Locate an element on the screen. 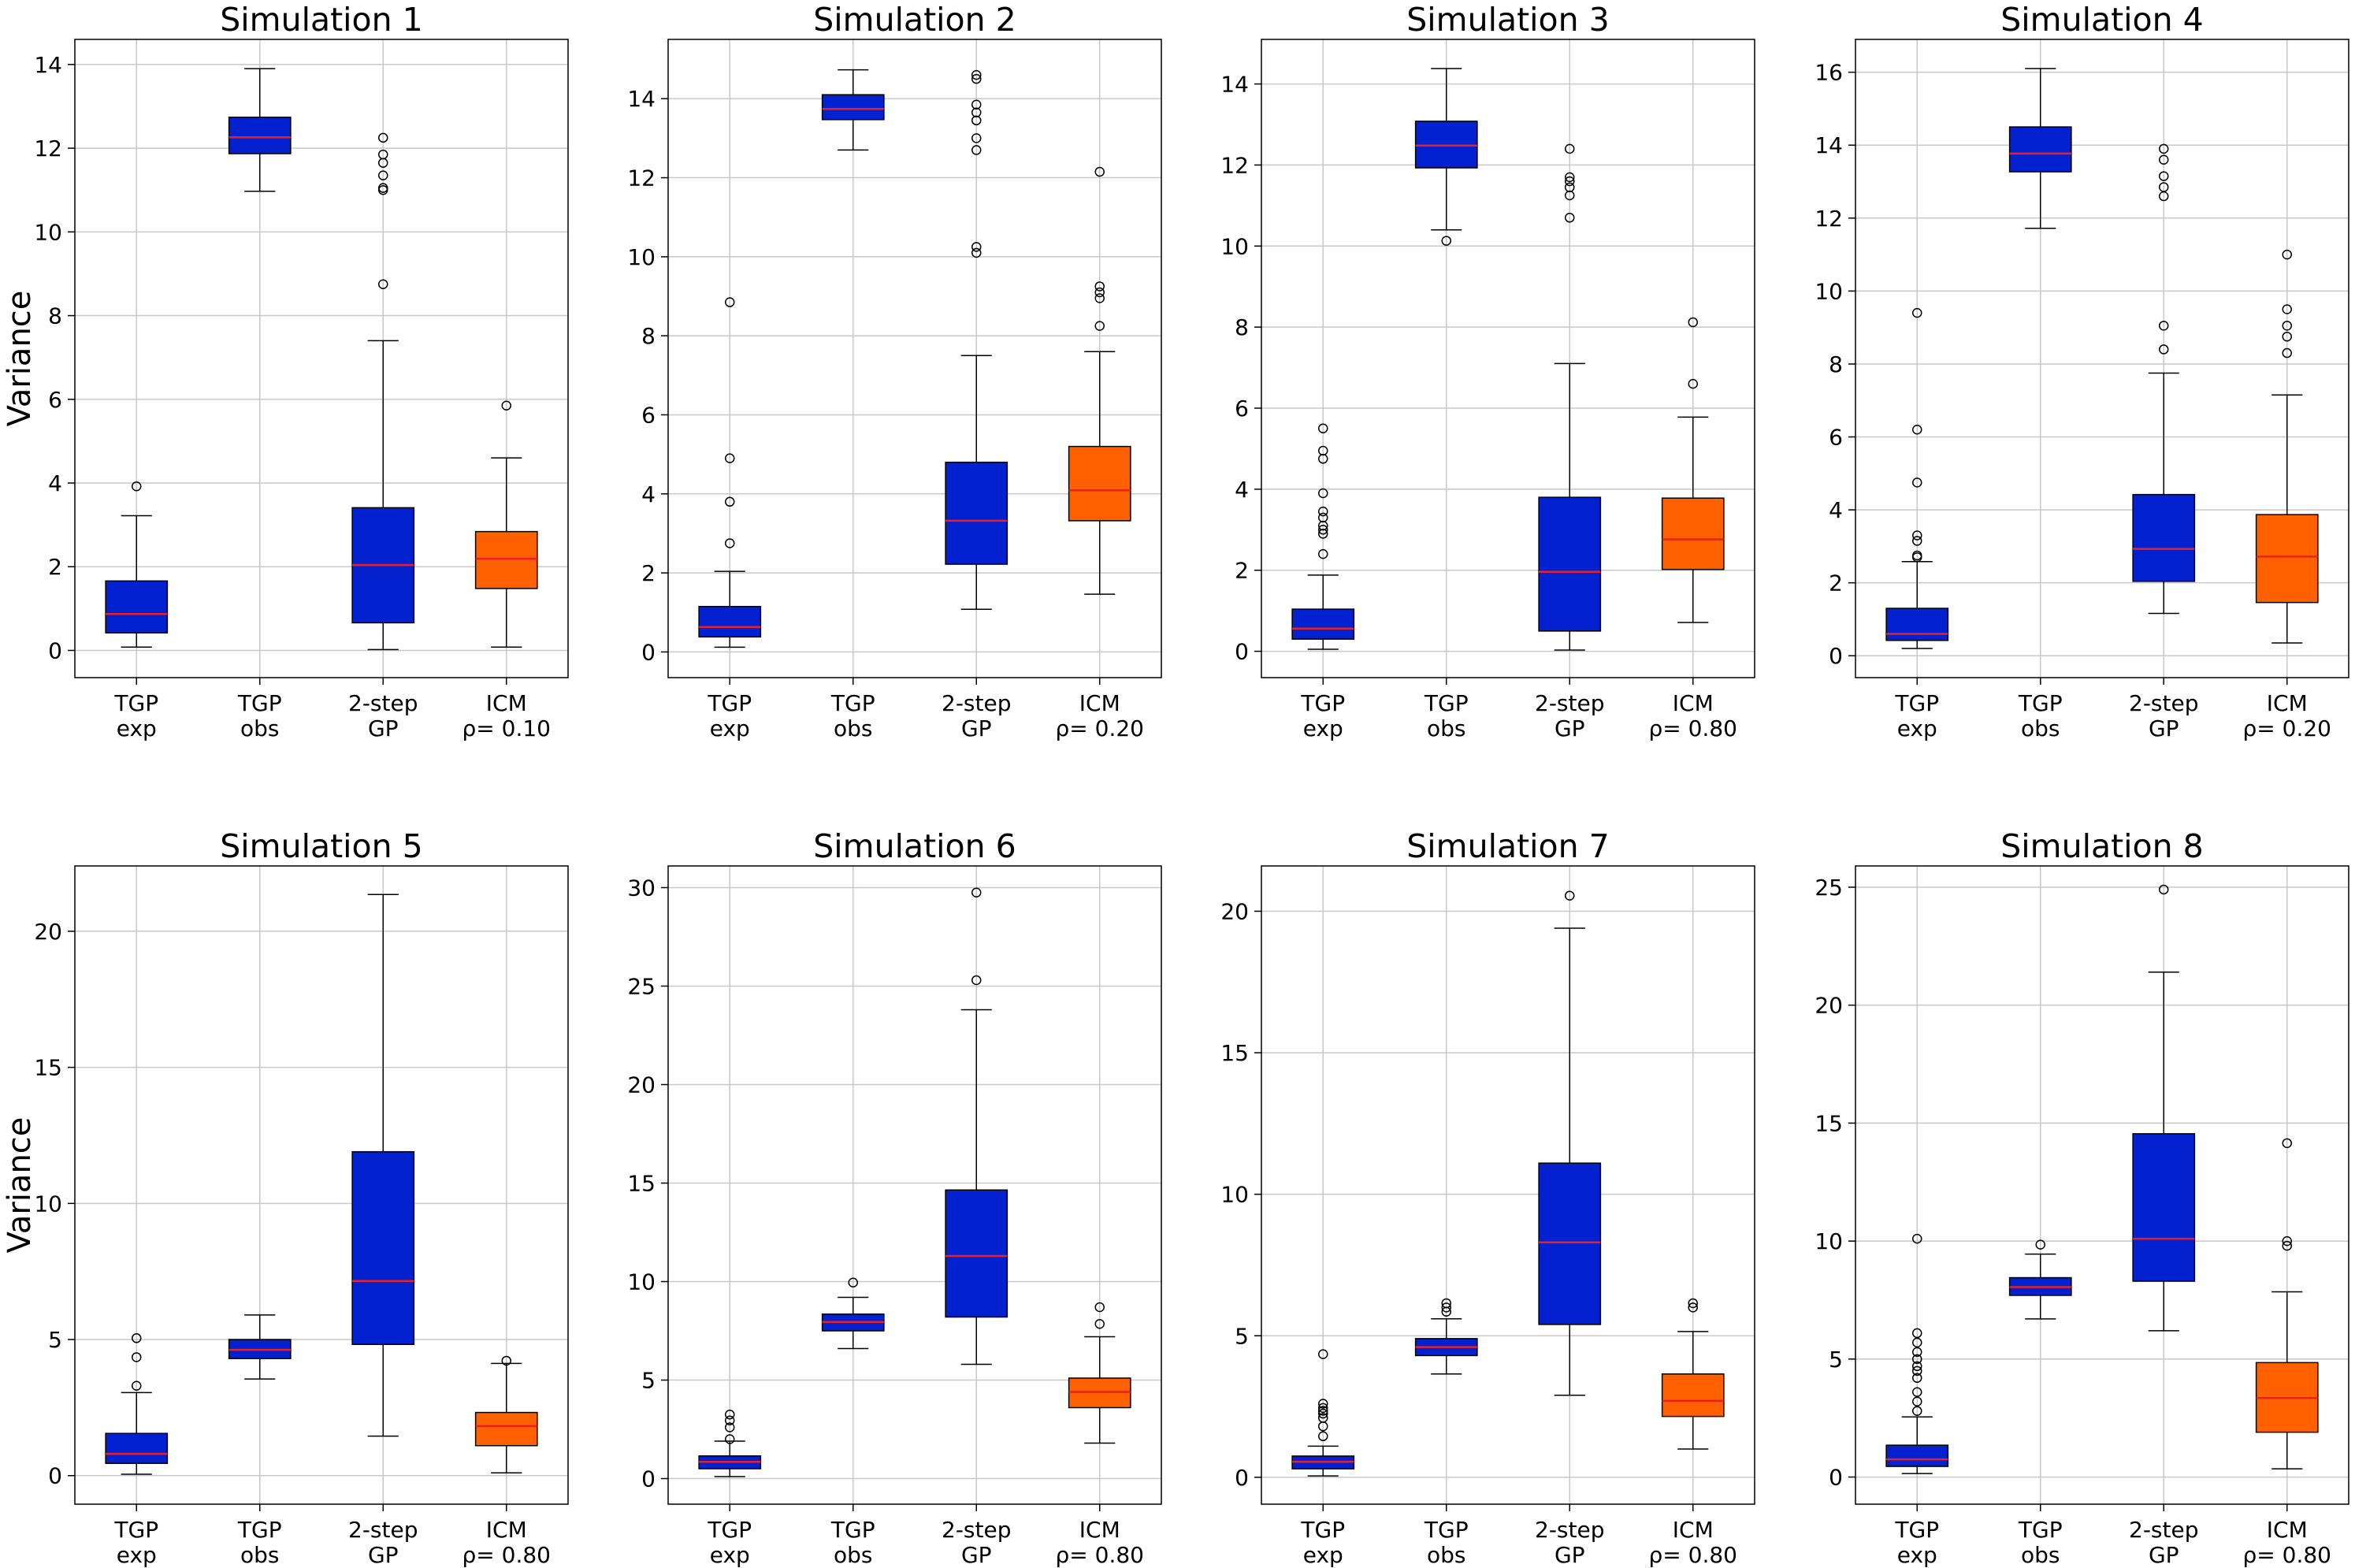  chart-title: Simulation 8 is located at coordinates (2102, 846).